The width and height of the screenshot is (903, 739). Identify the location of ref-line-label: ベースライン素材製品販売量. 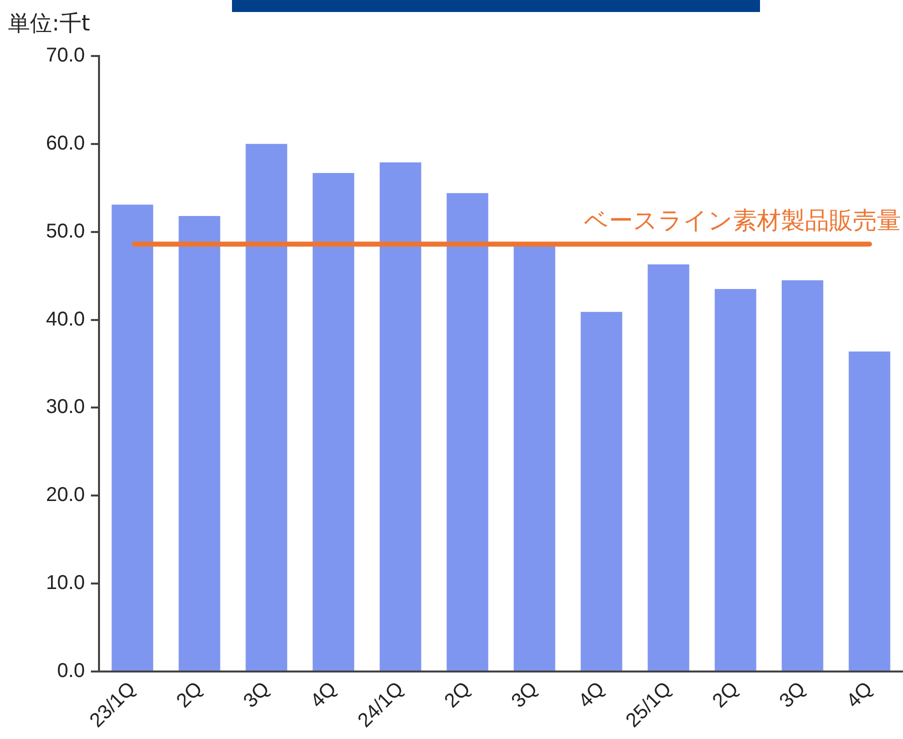
(742, 220).